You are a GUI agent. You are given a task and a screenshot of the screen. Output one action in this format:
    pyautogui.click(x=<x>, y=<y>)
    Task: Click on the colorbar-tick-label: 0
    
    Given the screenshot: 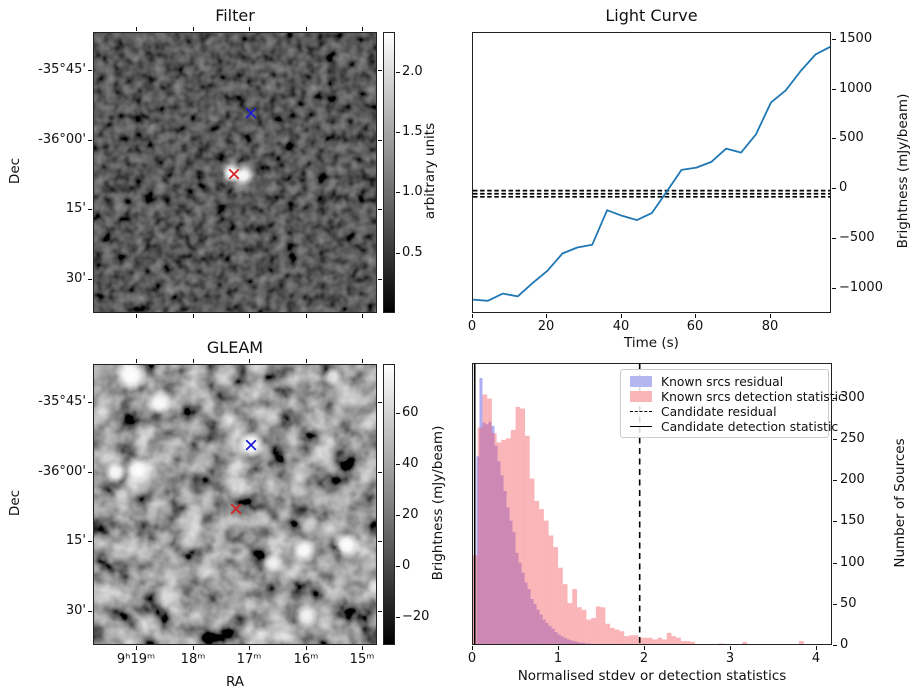 What is the action you would take?
    pyautogui.click(x=406, y=565)
    